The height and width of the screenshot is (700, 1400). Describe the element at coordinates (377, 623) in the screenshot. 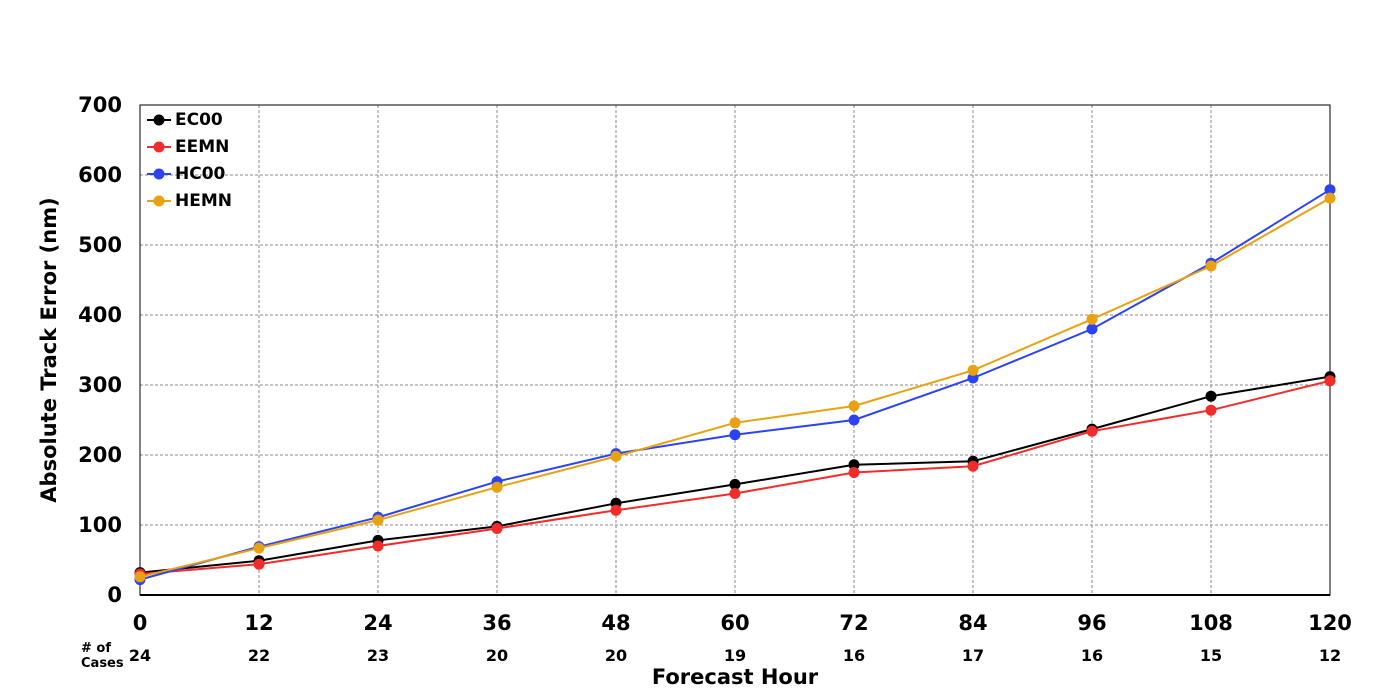

I see `x-tick-label: 24` at that location.